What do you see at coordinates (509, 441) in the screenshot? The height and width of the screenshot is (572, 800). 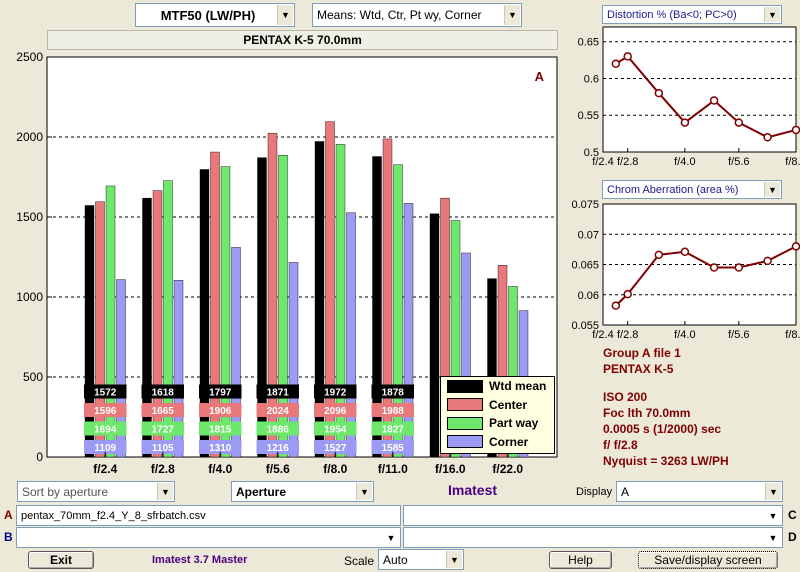 I see `legend-label: Corner` at bounding box center [509, 441].